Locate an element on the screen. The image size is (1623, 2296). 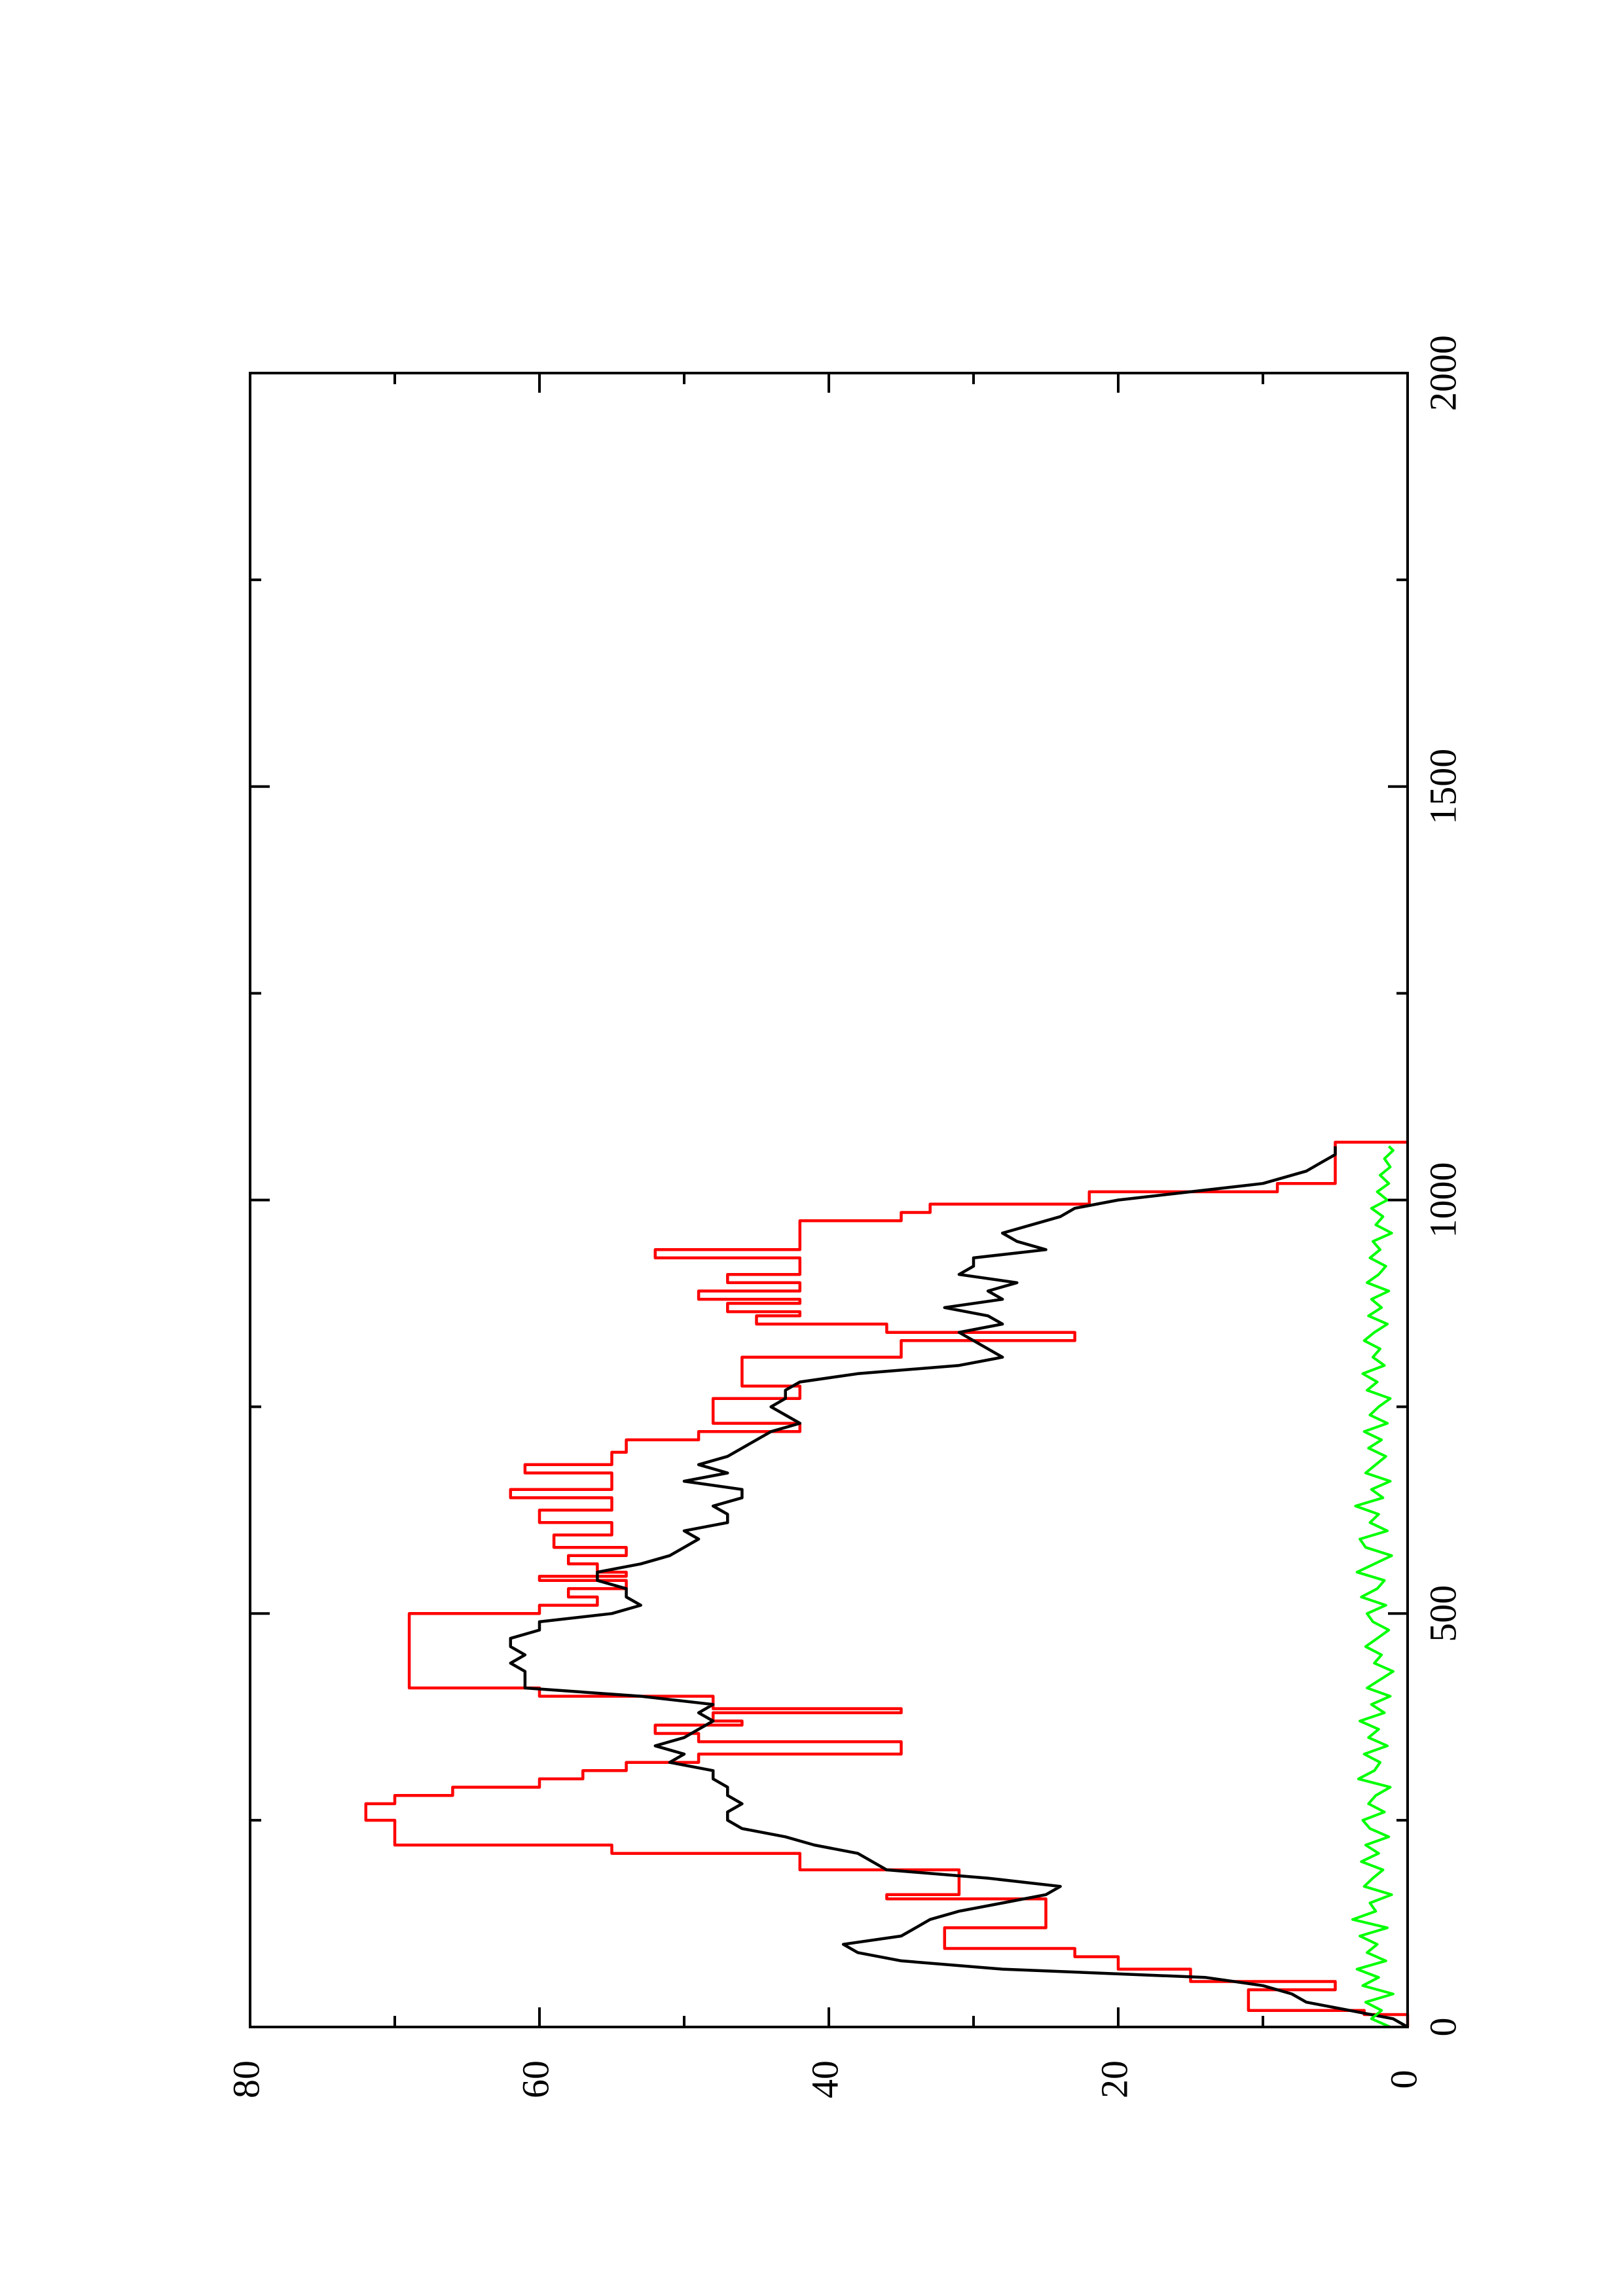
y-tick-label: 40 is located at coordinates (824, 2079).